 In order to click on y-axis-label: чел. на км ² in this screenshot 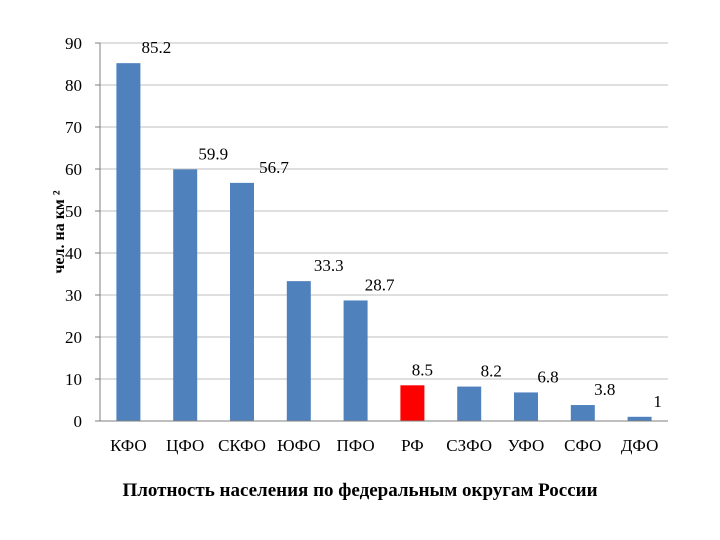, I will do `click(59, 231)`.